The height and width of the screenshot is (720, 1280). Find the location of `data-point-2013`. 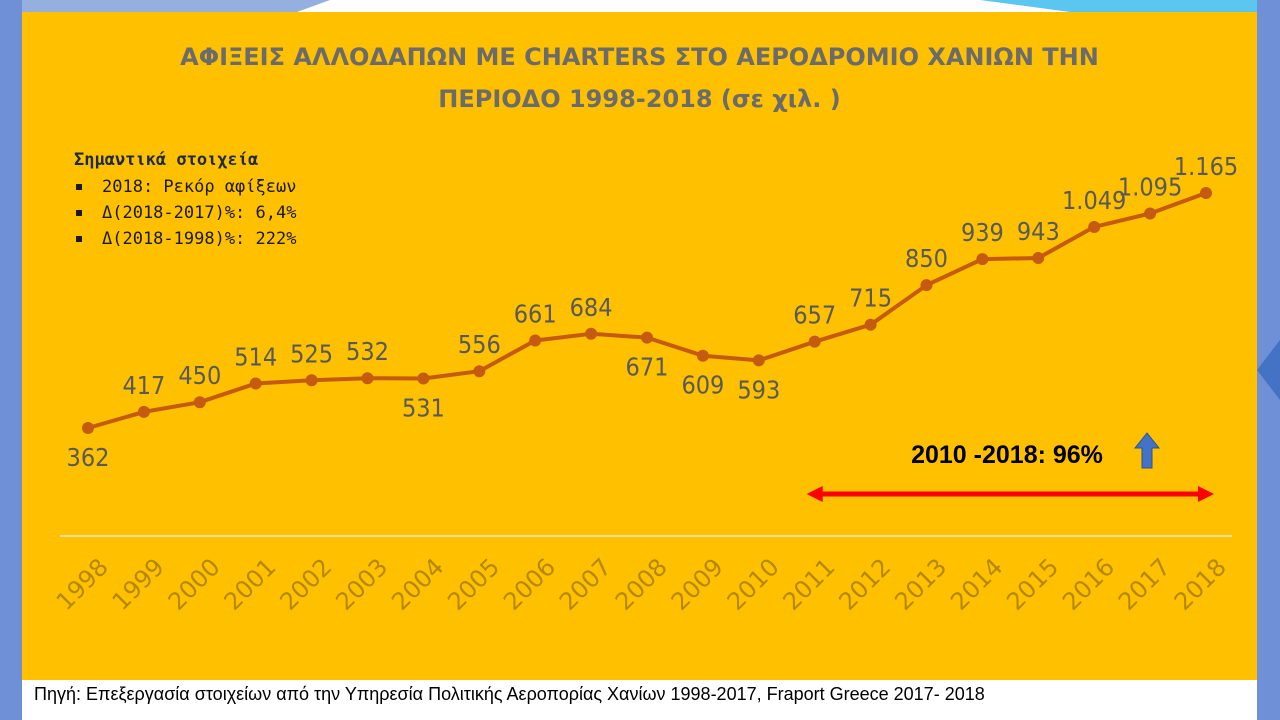

data-point-2013 is located at coordinates (926, 285).